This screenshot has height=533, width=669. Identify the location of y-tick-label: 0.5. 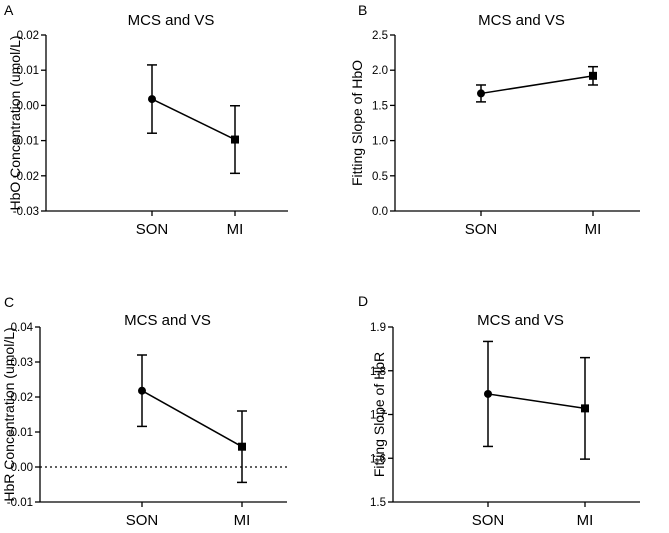
(380, 177).